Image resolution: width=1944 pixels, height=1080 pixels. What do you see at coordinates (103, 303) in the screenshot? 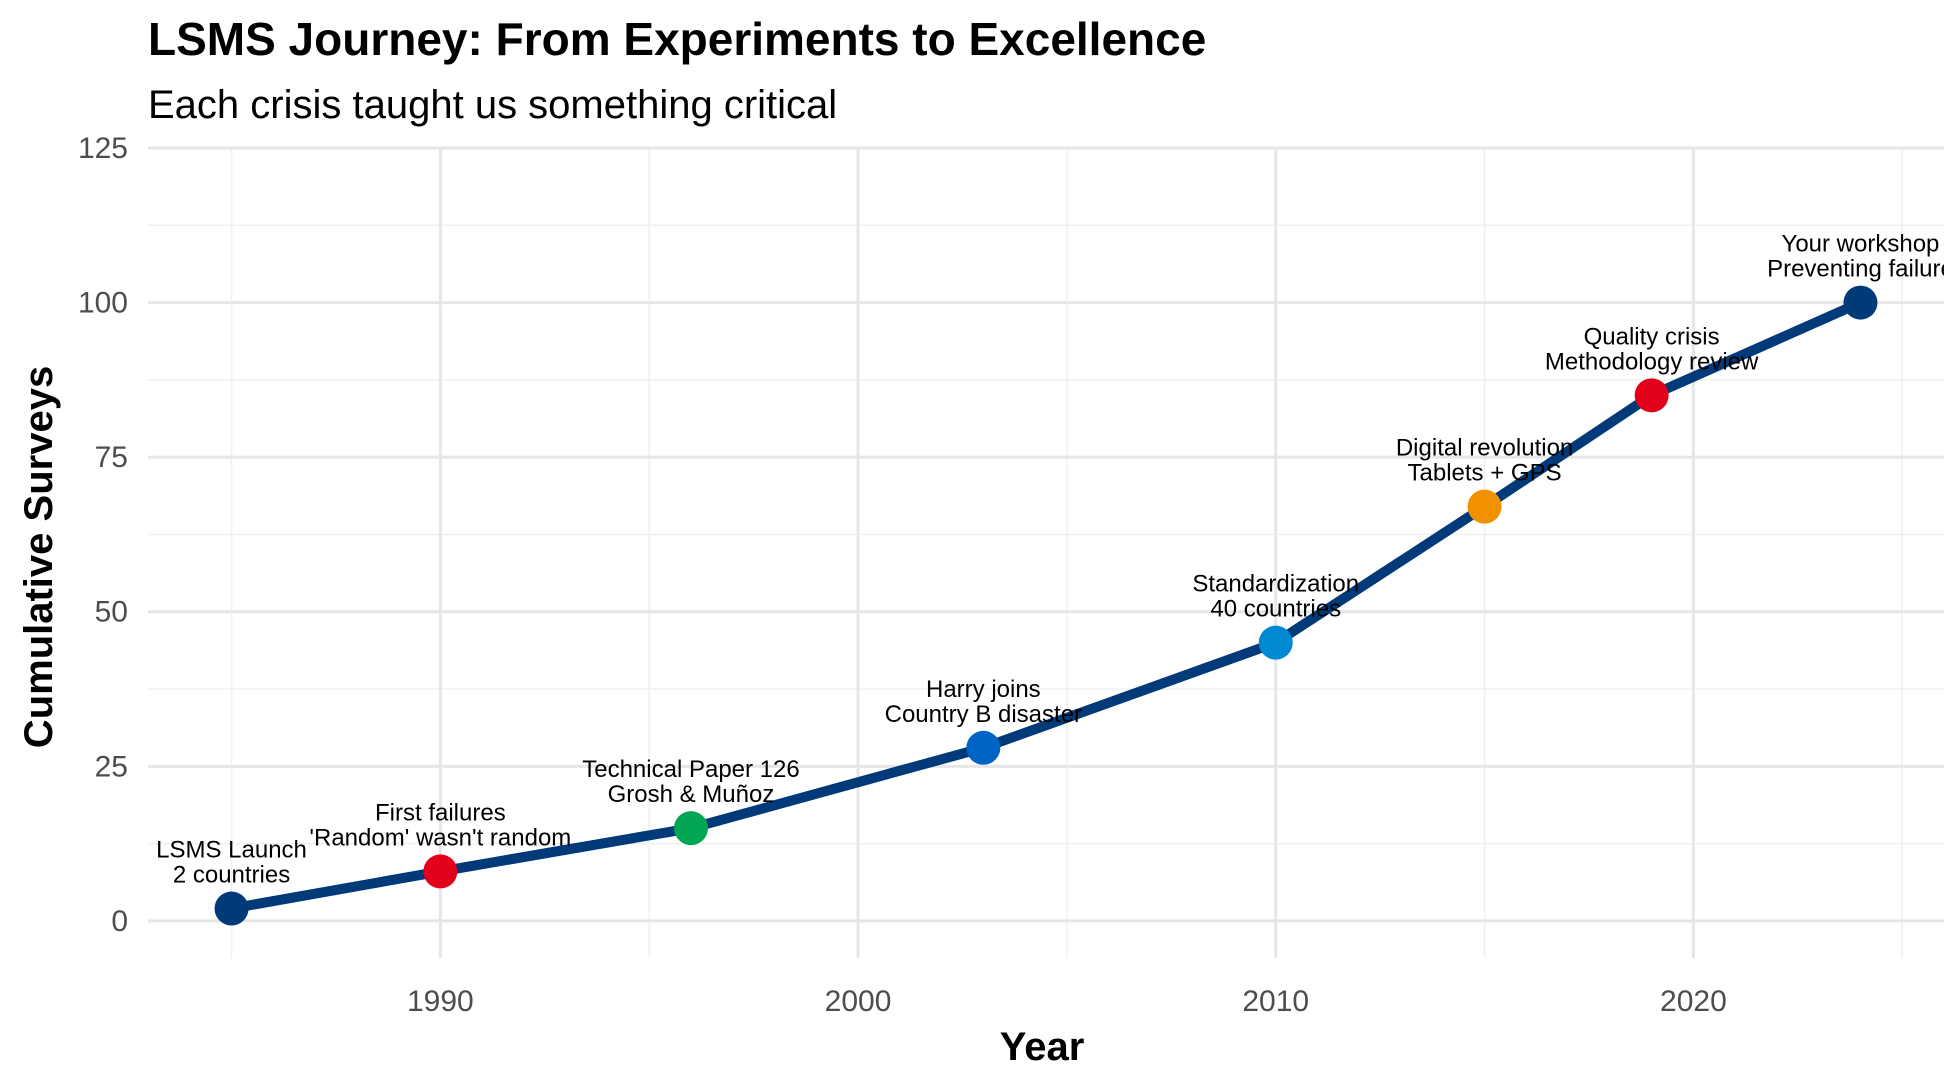
I see `y-tick-label: 100` at bounding box center [103, 303].